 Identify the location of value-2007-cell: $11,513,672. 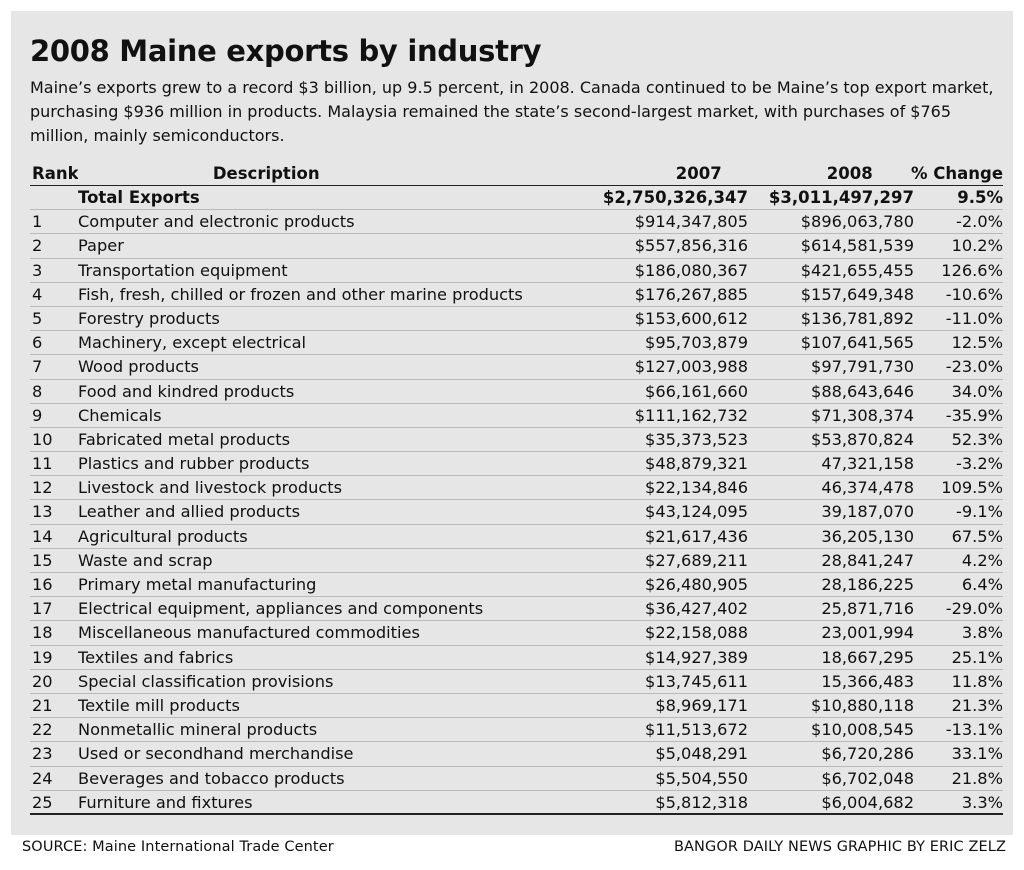
(696, 730).